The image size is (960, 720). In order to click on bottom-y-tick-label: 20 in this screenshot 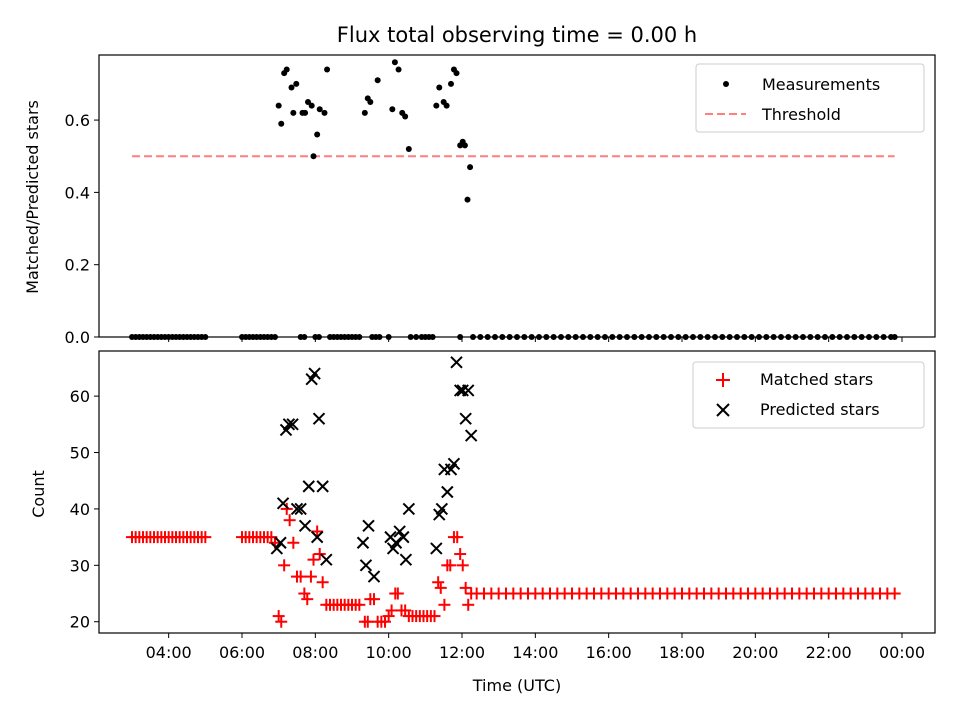, I will do `click(80, 622)`.